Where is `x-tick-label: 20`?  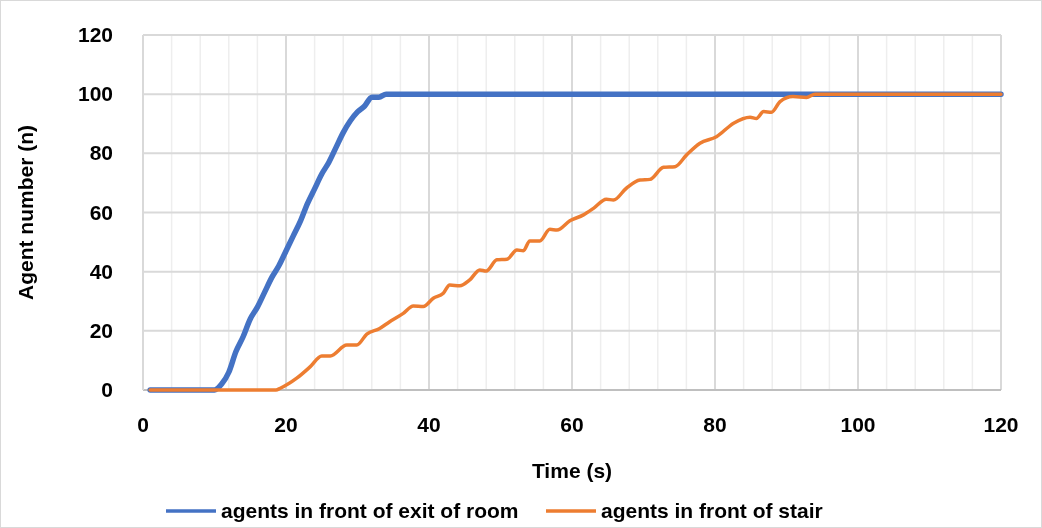
x-tick-label: 20 is located at coordinates (286, 424).